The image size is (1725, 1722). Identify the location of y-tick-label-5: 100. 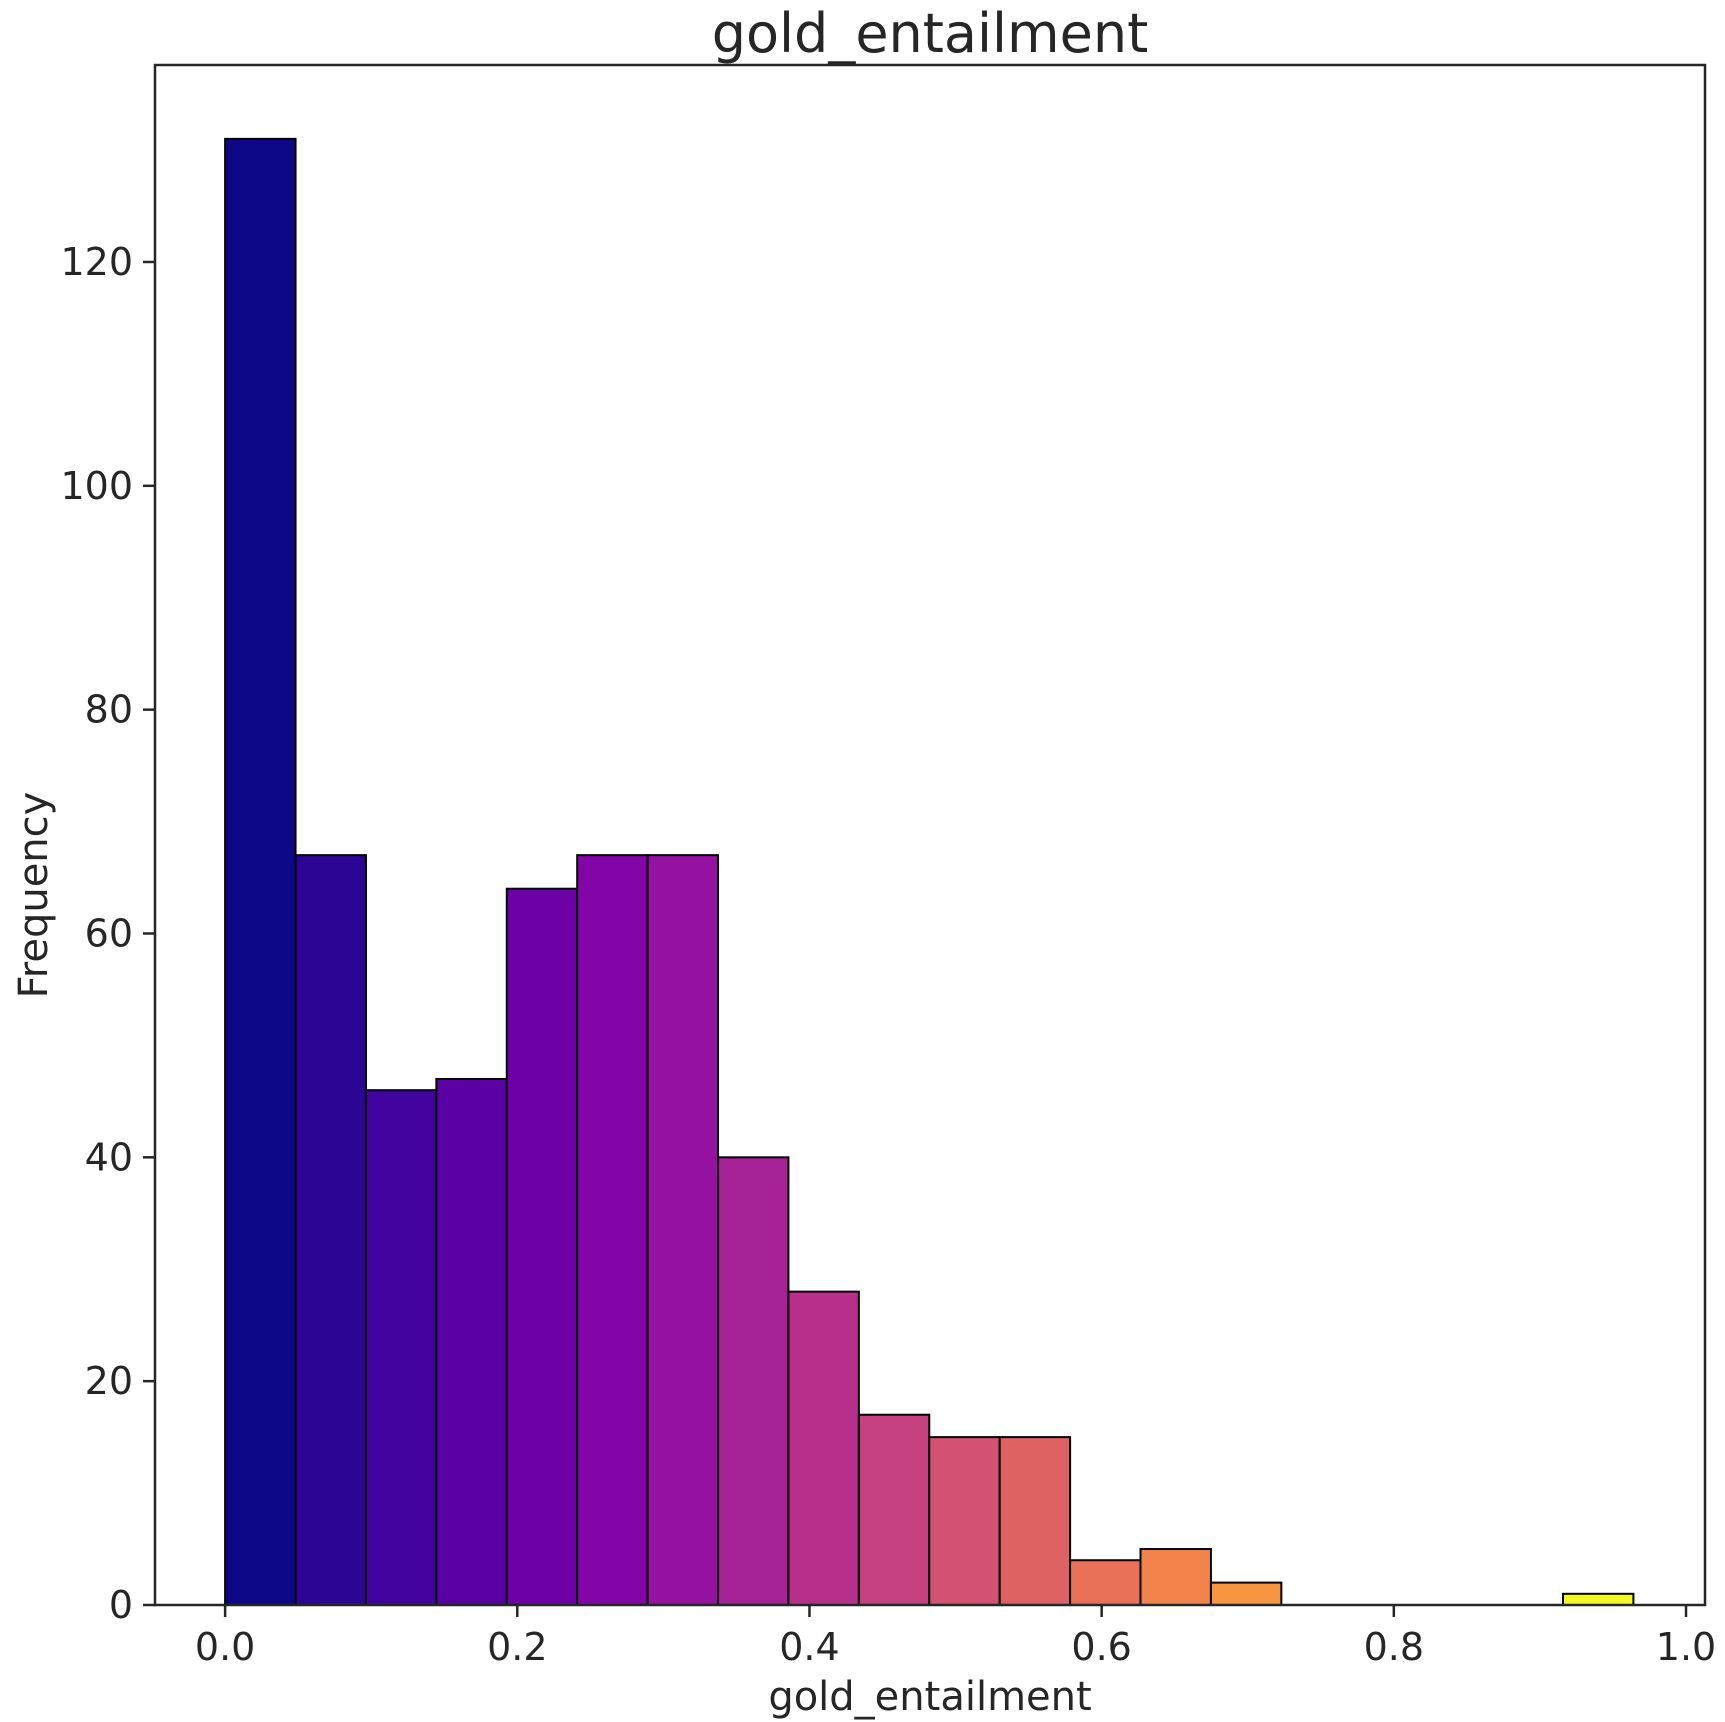
(96, 486).